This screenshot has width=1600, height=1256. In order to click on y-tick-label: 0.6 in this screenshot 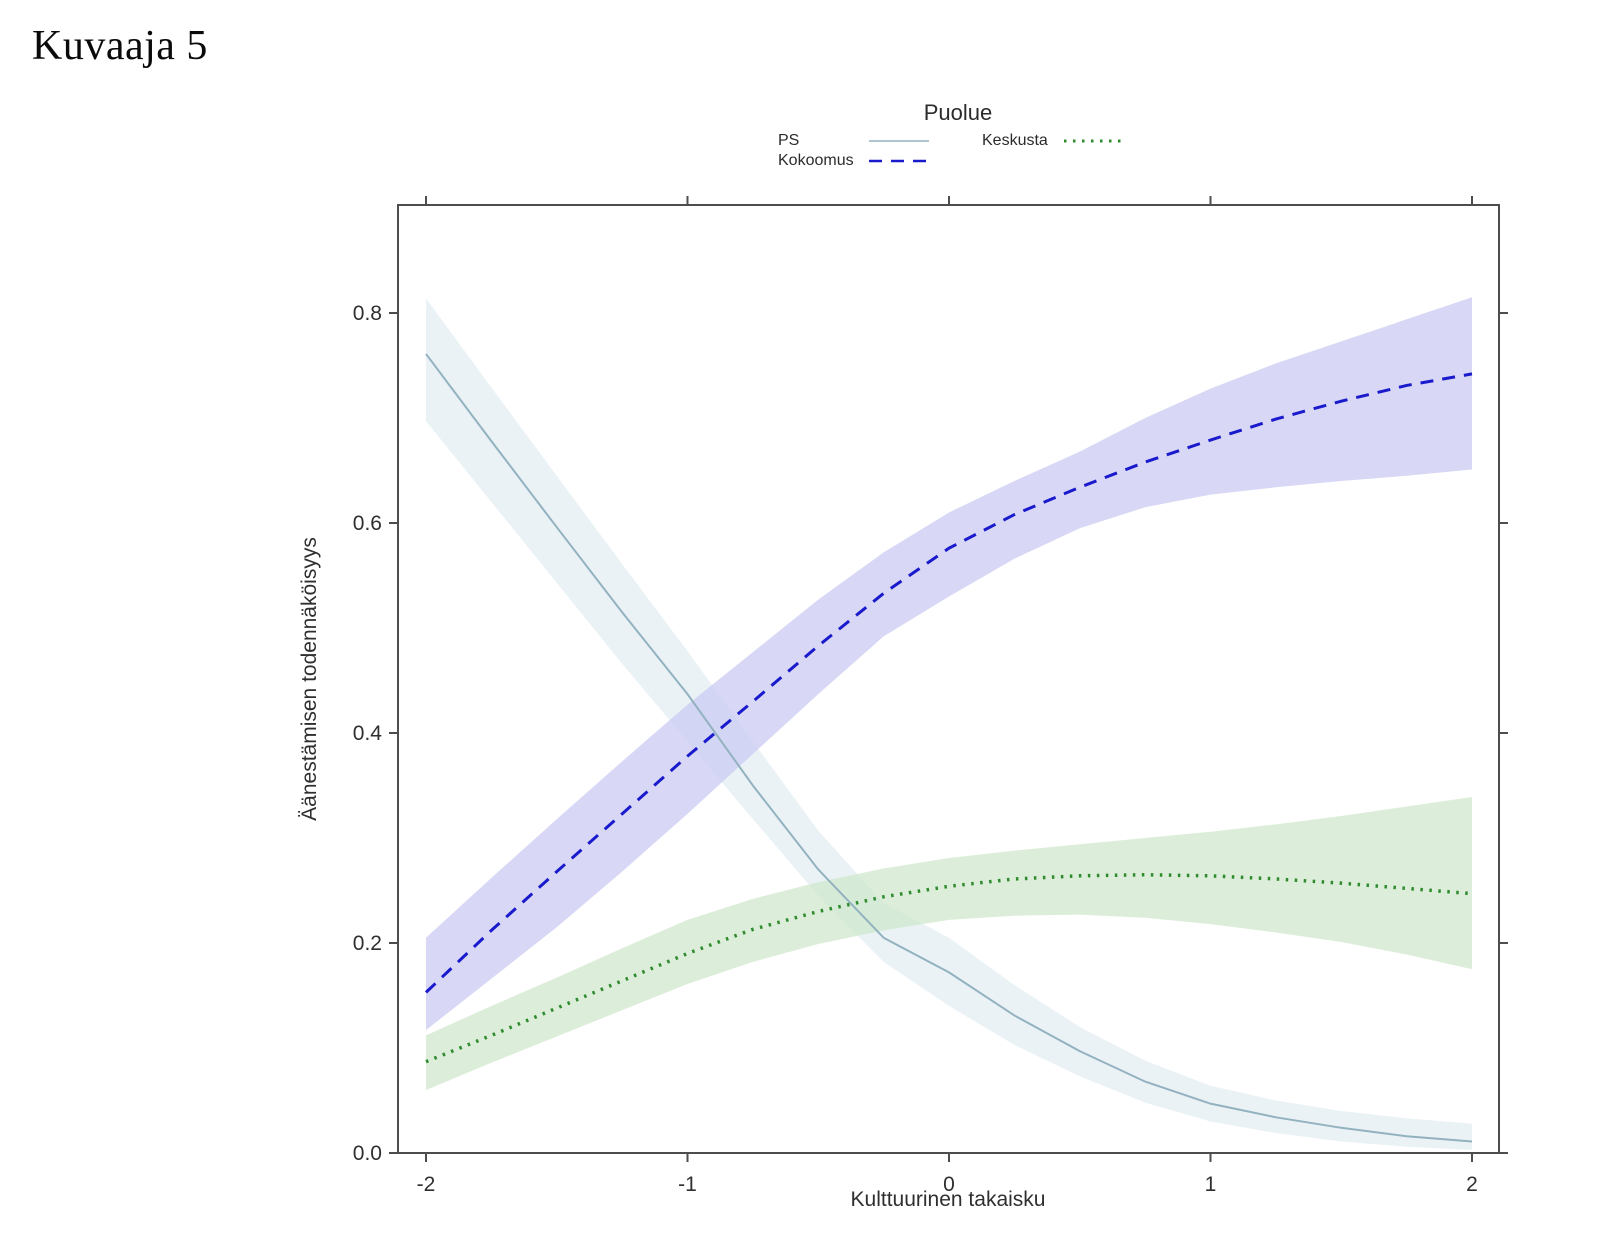, I will do `click(367, 523)`.